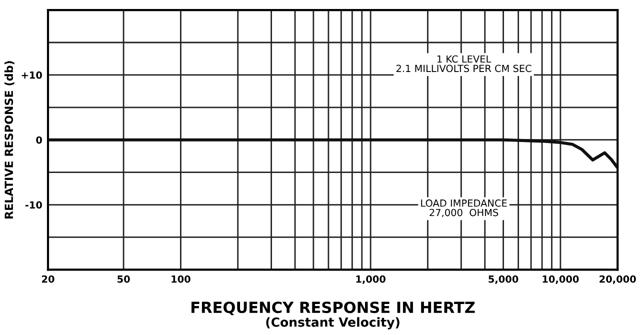 This screenshot has width=640, height=335. What do you see at coordinates (371, 279) in the screenshot?
I see `x-tick-label: 1,000` at bounding box center [371, 279].